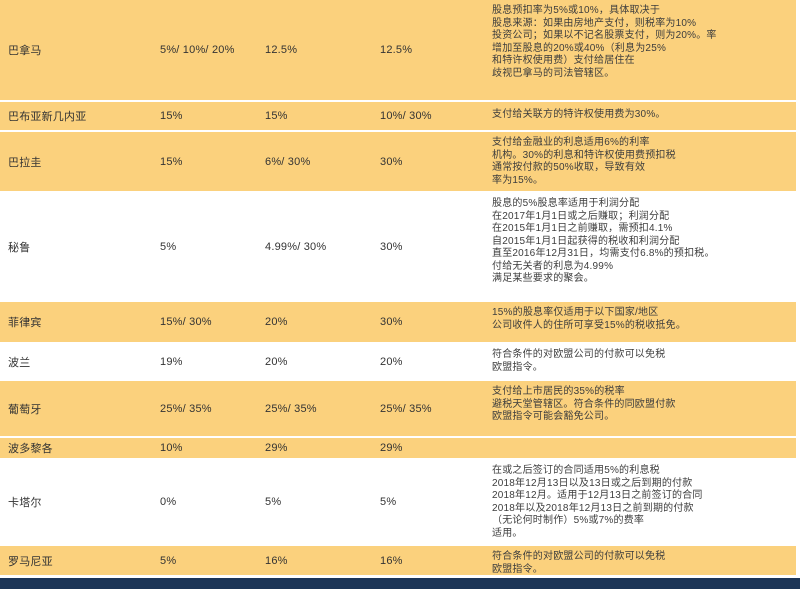 The height and width of the screenshot is (589, 800). What do you see at coordinates (25, 162) in the screenshot?
I see `country-name: 巴拉圭` at bounding box center [25, 162].